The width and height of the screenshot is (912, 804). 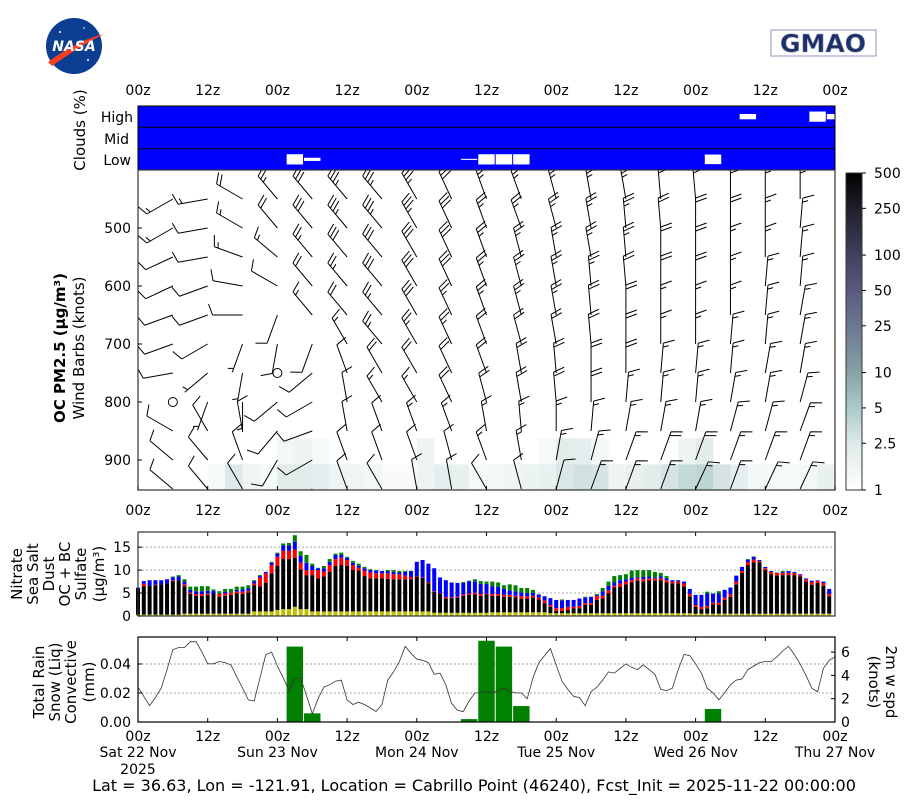 I want to click on date-label: Sun 23 Nov, so click(x=277, y=753).